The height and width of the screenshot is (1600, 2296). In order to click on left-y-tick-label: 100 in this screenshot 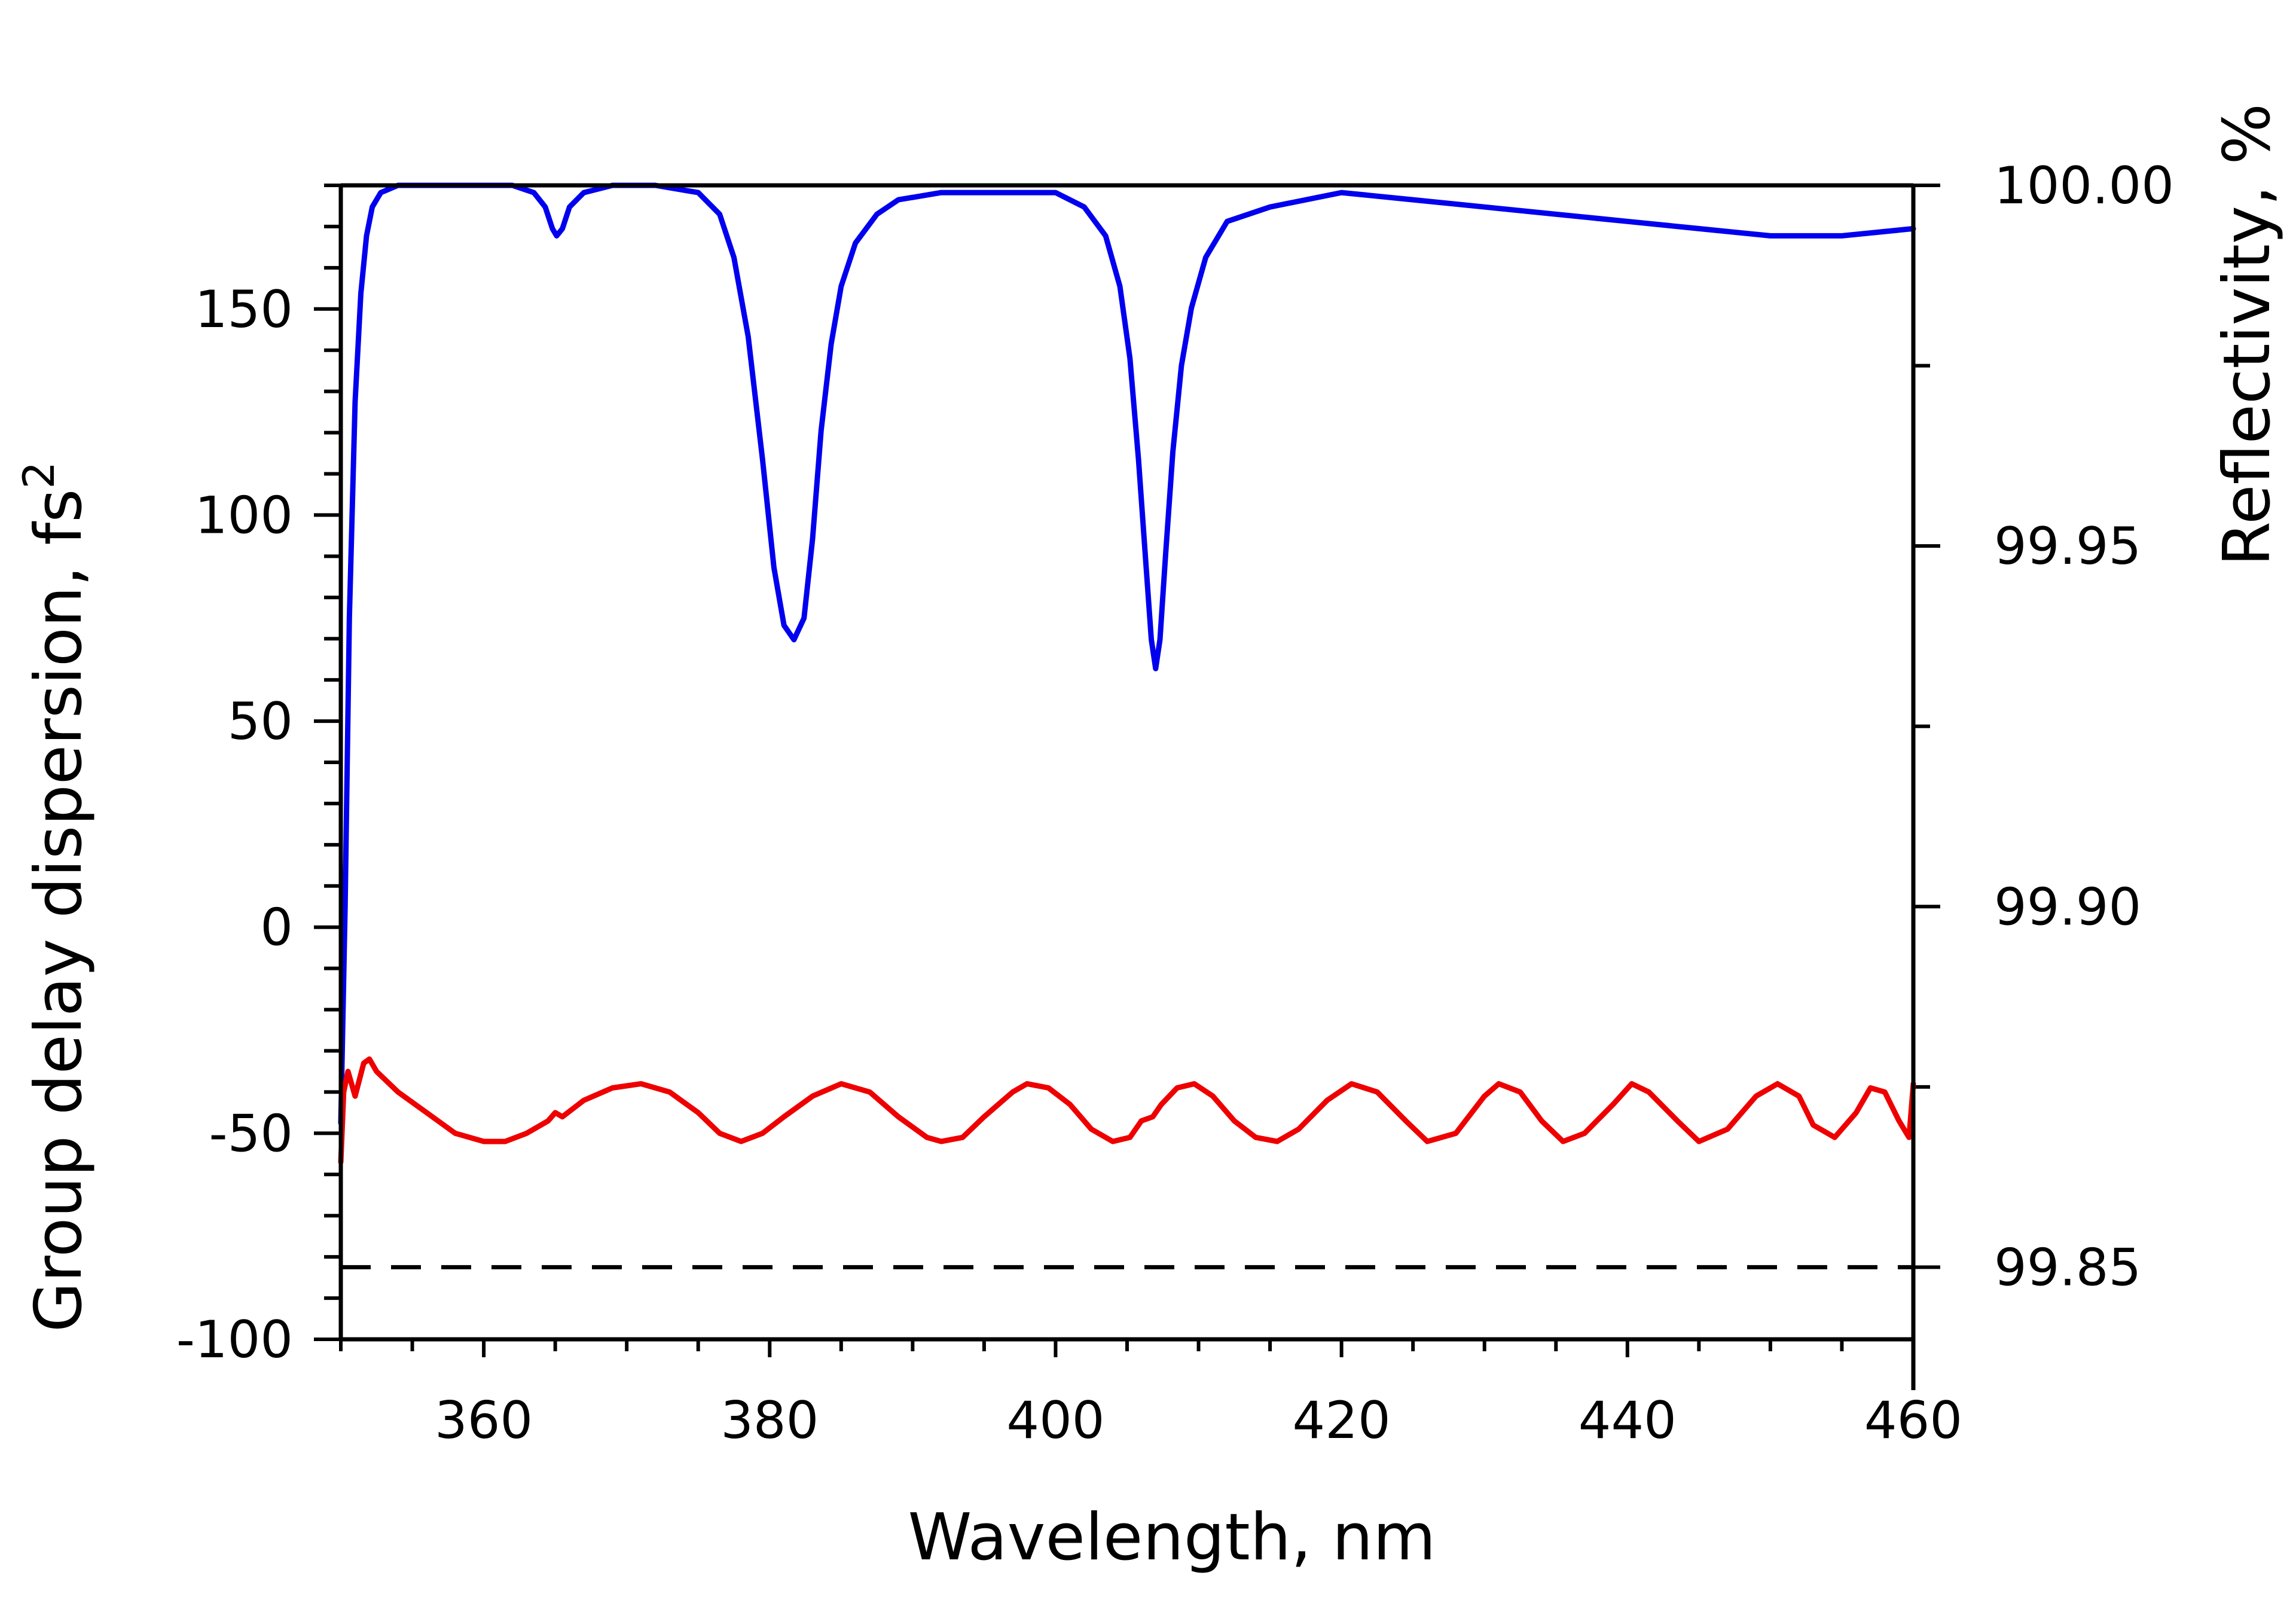, I will do `click(244, 515)`.